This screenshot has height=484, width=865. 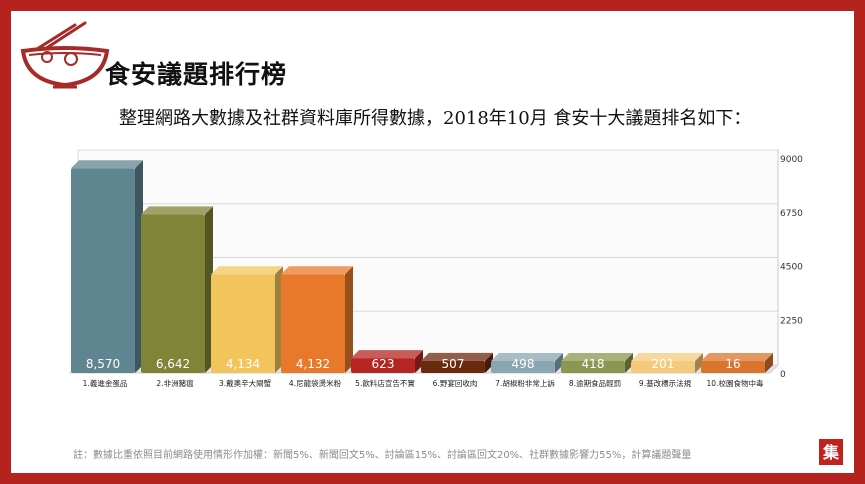 I want to click on y-tick-label: 2250, so click(x=791, y=321).